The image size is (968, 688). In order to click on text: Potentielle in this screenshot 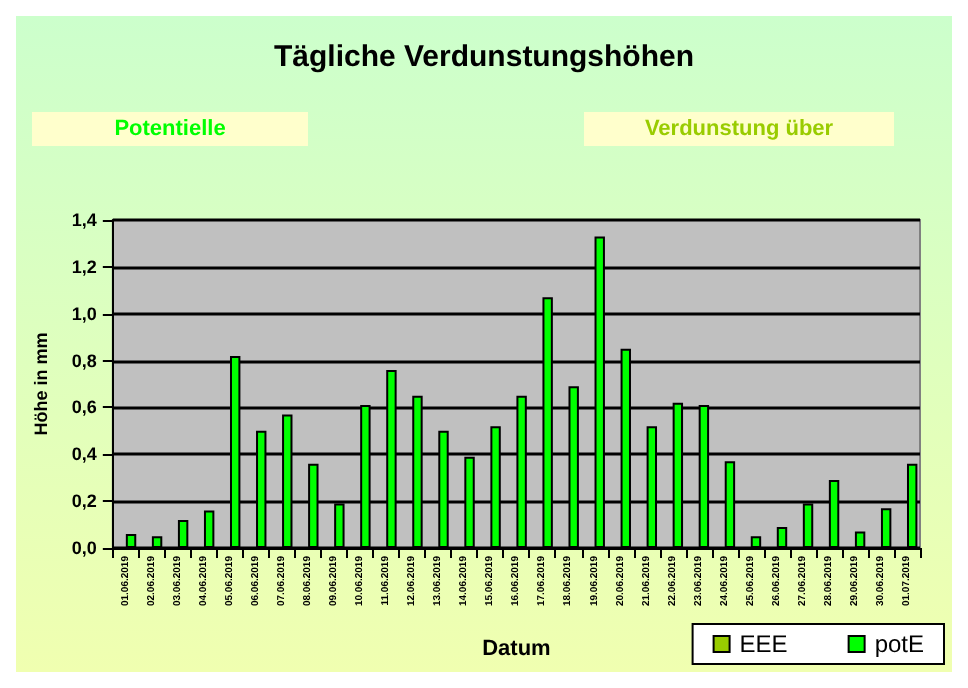, I will do `click(170, 129)`.